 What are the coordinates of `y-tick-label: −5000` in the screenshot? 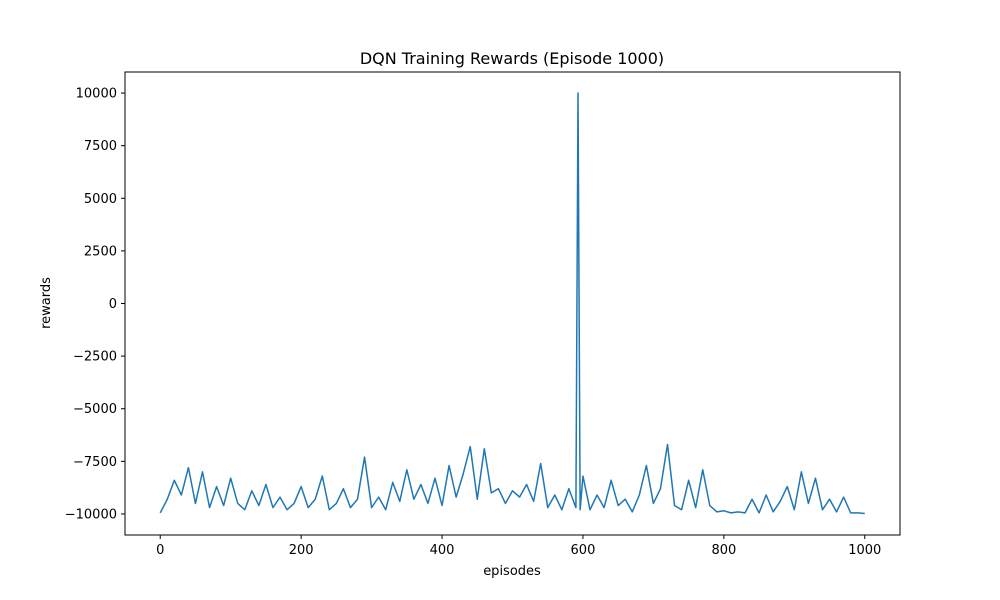 It's located at (95, 409).